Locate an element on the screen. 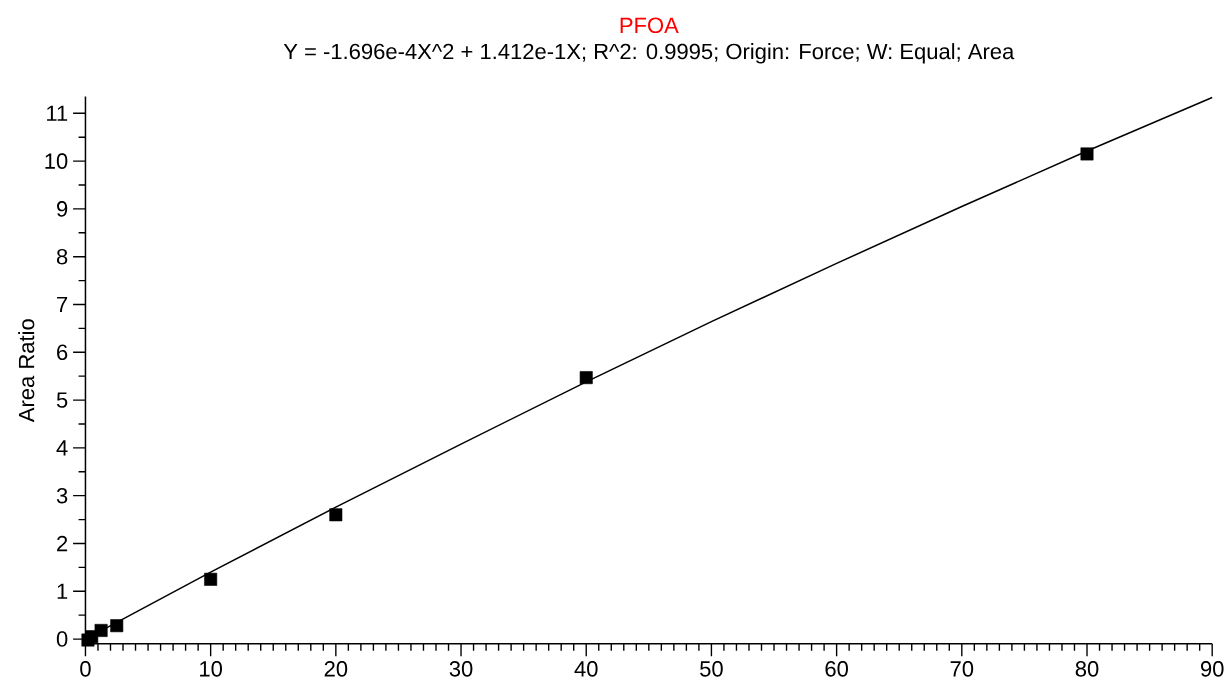  chart-subtitle: Y = -1.696e-4X^2 + 1.412e-1X; R^2: 0.9995; Origin: Force; W: Equal; Area is located at coordinates (649, 53).